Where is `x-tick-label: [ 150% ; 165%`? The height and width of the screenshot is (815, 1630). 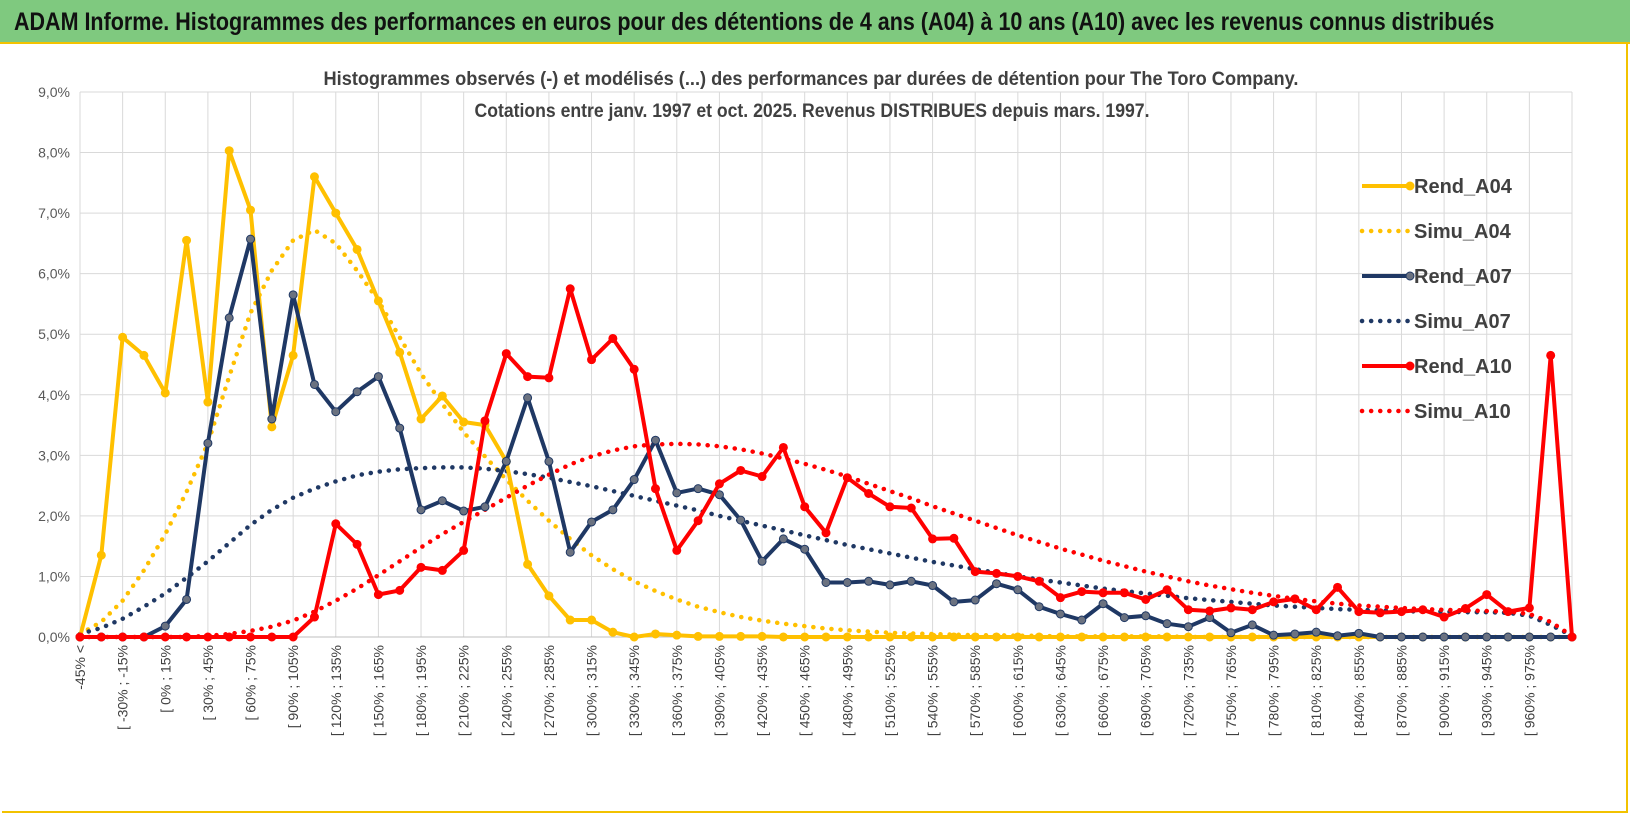
x-tick-label: [ 150% ; 165% is located at coordinates (378, 690).